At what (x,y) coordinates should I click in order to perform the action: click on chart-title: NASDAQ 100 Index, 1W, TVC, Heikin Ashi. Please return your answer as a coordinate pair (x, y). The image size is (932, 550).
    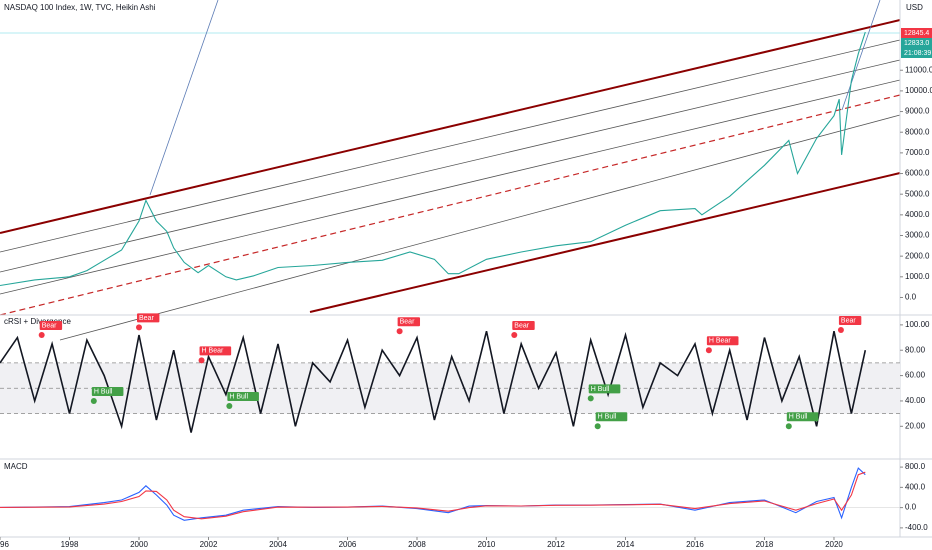
    Looking at the image, I should click on (80, 7).